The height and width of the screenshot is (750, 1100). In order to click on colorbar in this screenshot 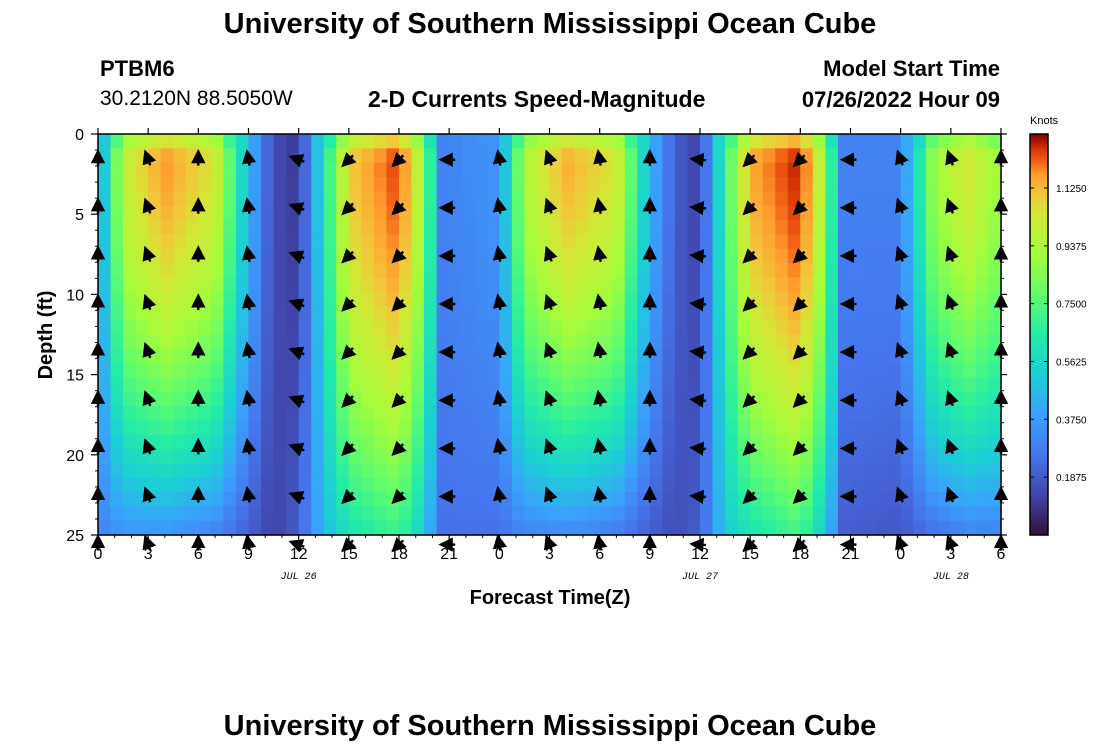, I will do `click(1039, 334)`.